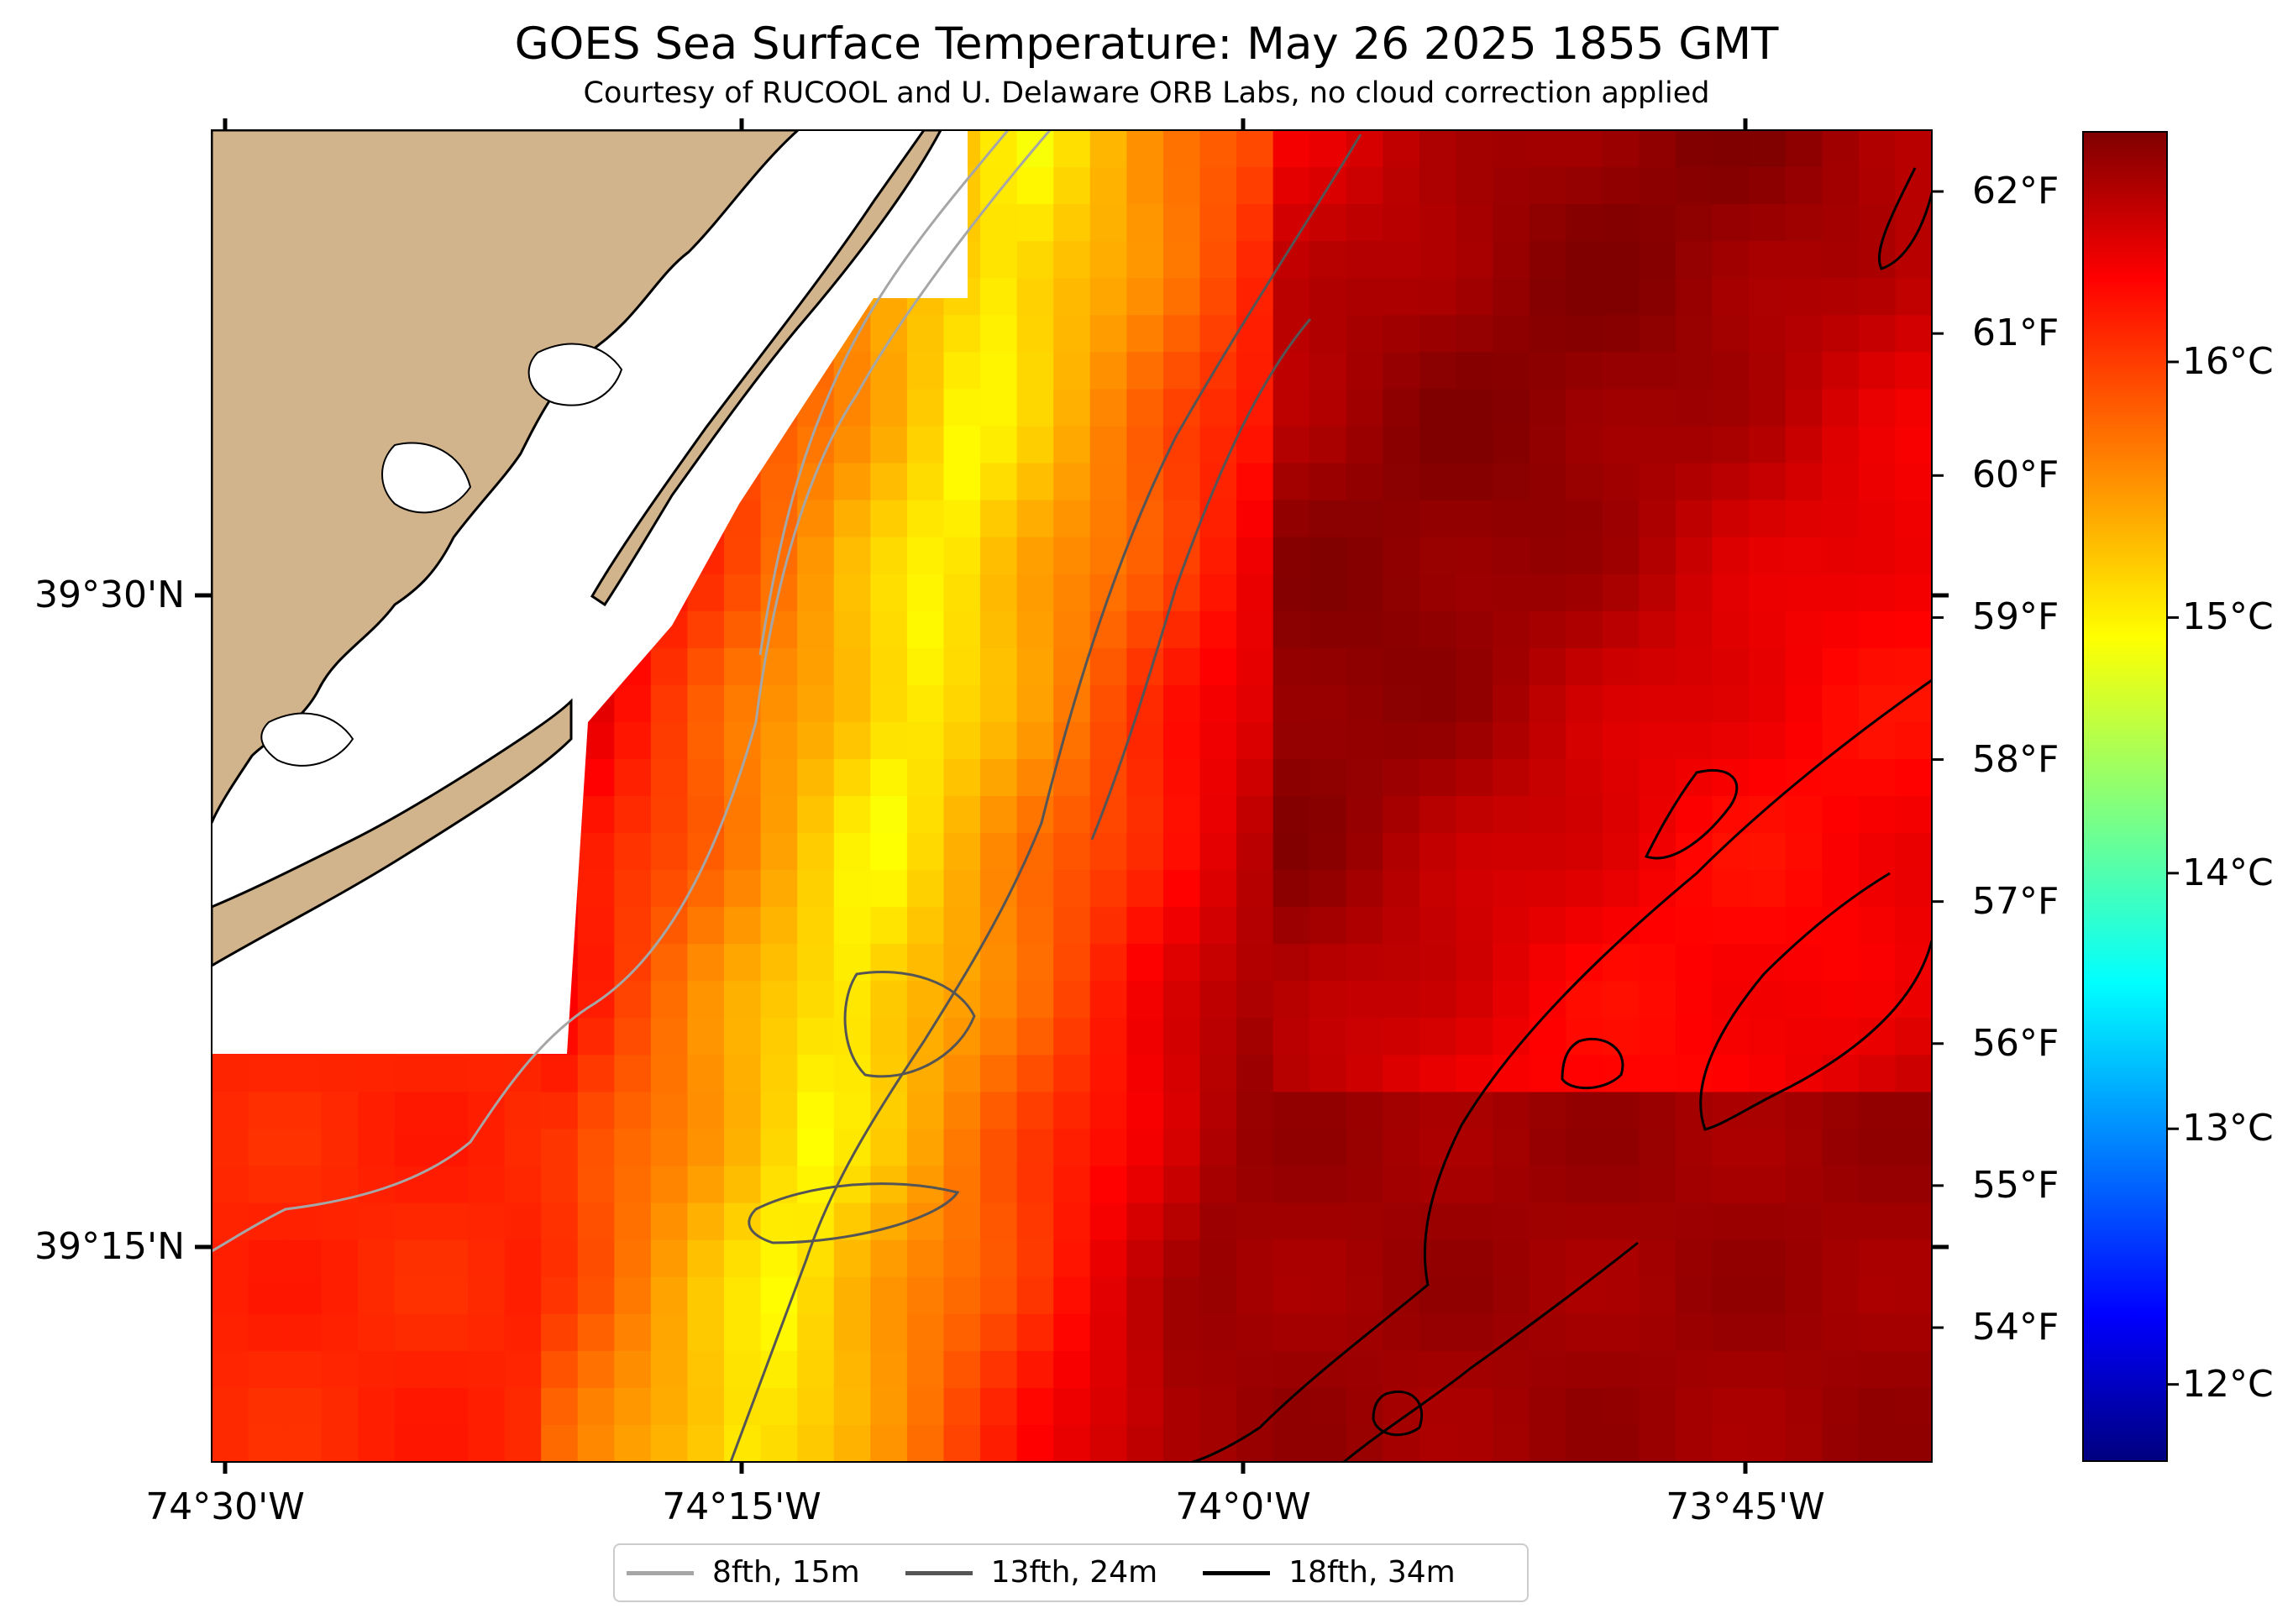  Describe the element at coordinates (786, 1572) in the screenshot. I see `legend-label: 8fth, 15m` at that location.